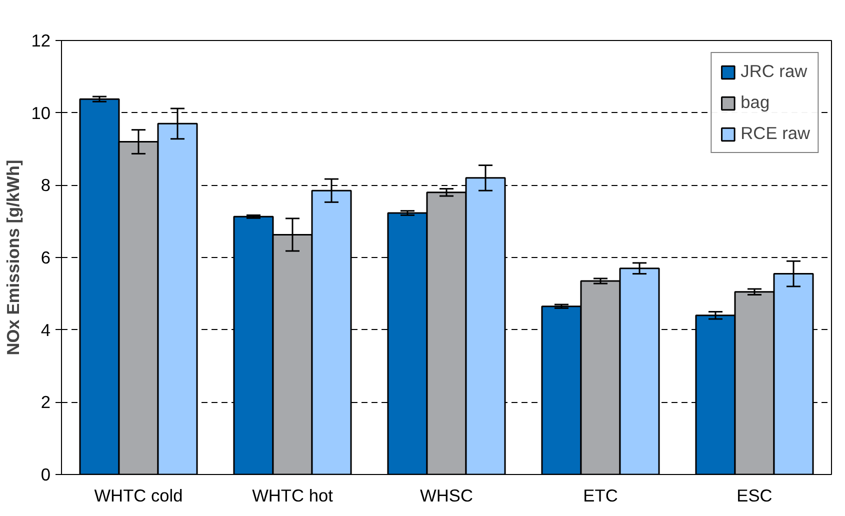 This screenshot has width=845, height=516. I want to click on x-tick-label: WHTC hot, so click(293, 496).